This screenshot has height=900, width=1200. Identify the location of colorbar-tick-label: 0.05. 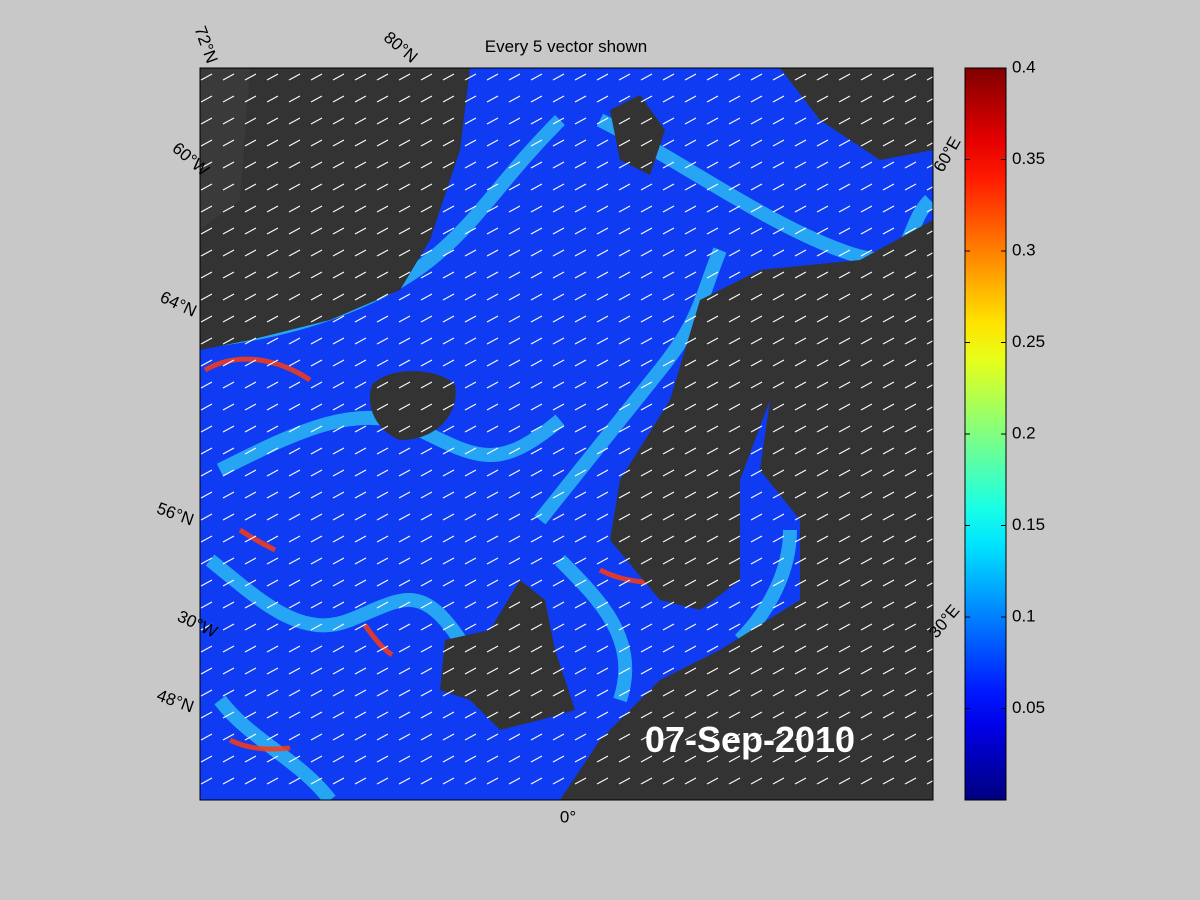
(1028, 707).